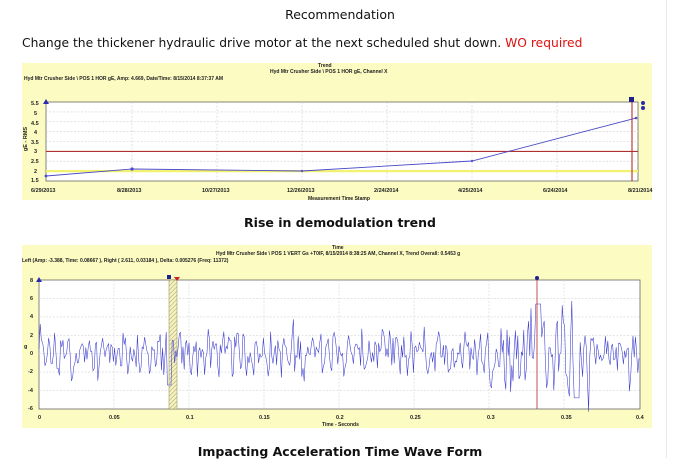 The image size is (680, 459). I want to click on trend-ytick: 5.5, so click(35, 104).